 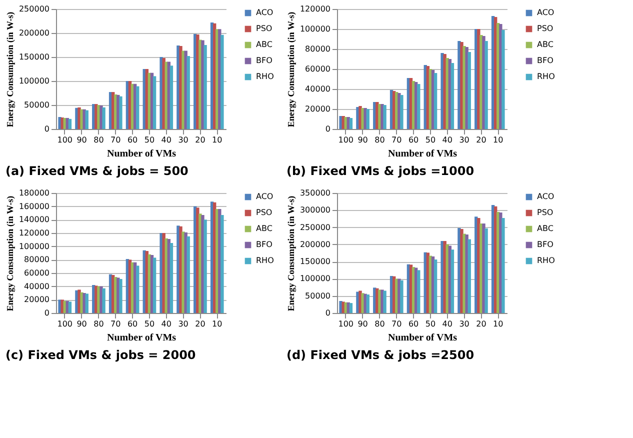 What do you see at coordinates (34, 9) in the screenshot?
I see `y-tick-label: 250000` at bounding box center [34, 9].